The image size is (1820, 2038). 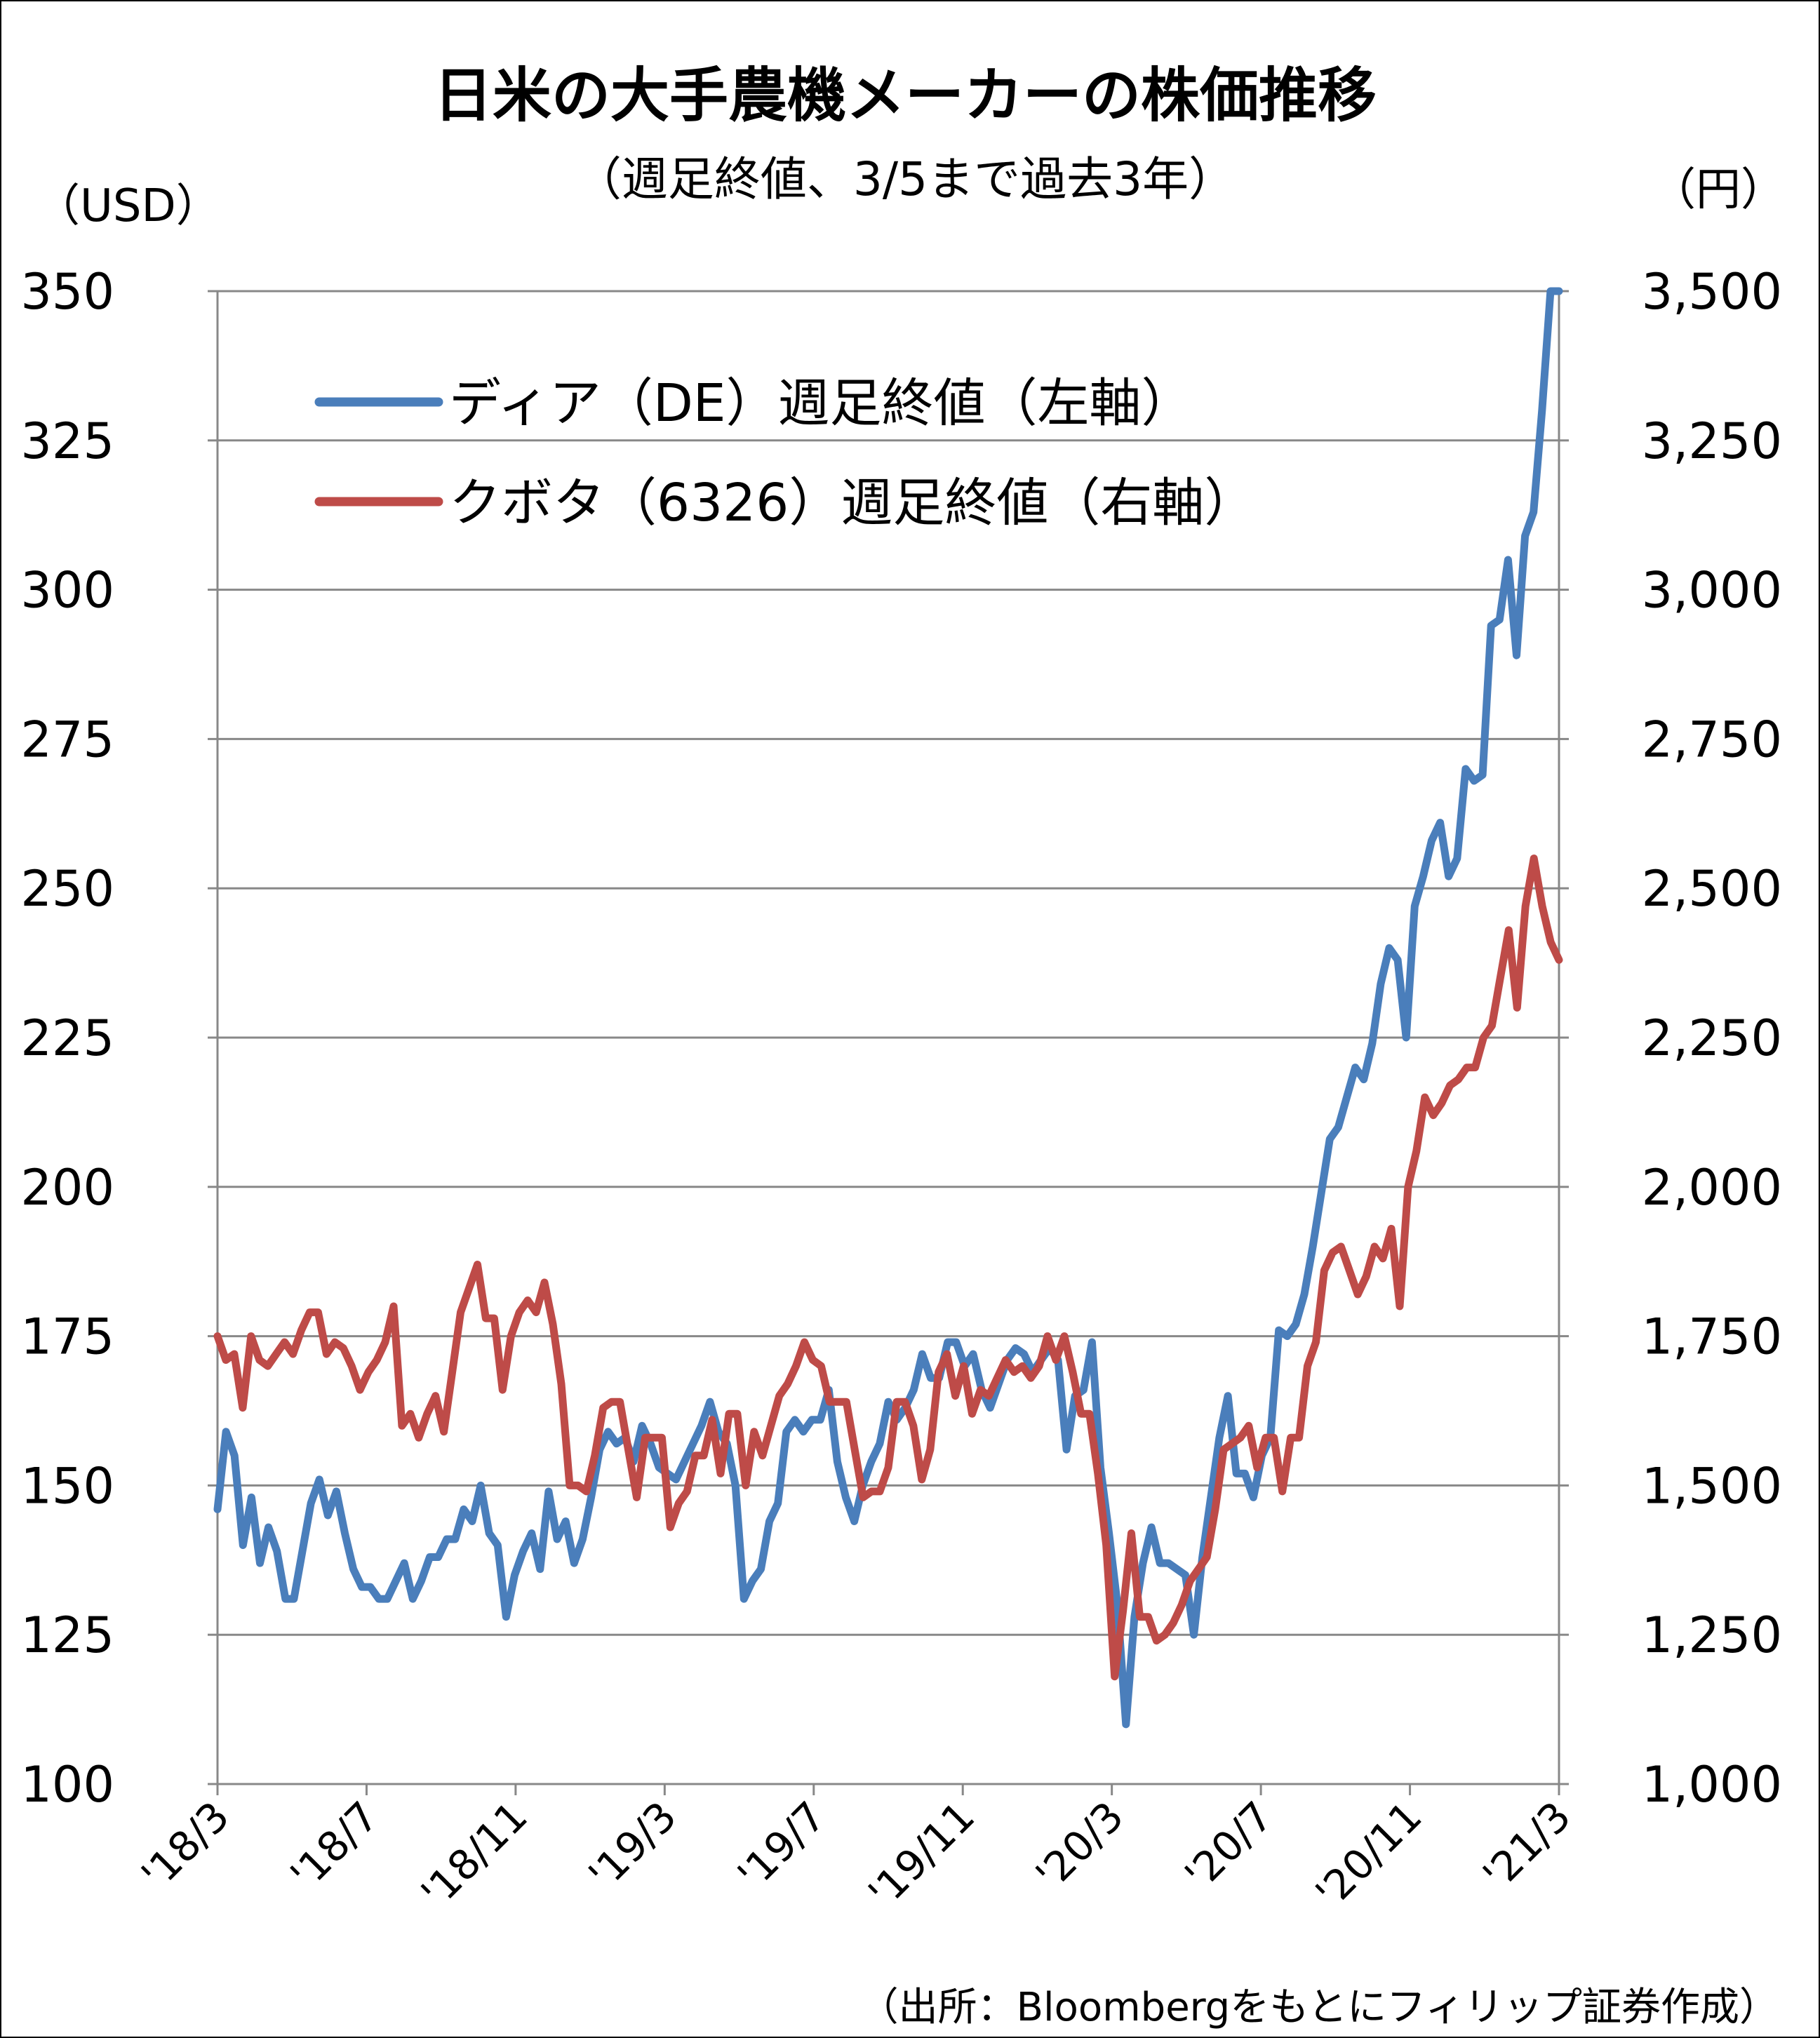 What do you see at coordinates (1712, 1187) in the screenshot?
I see `right-tick-label: 2,000` at bounding box center [1712, 1187].